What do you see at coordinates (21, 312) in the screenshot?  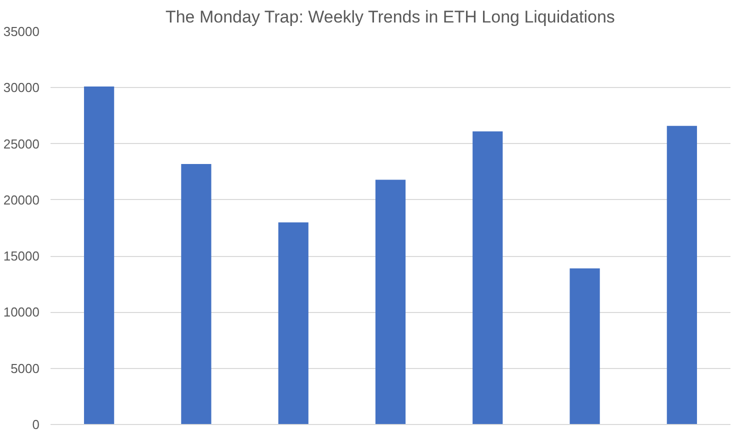 I see `y-tick-label: 10000` at bounding box center [21, 312].